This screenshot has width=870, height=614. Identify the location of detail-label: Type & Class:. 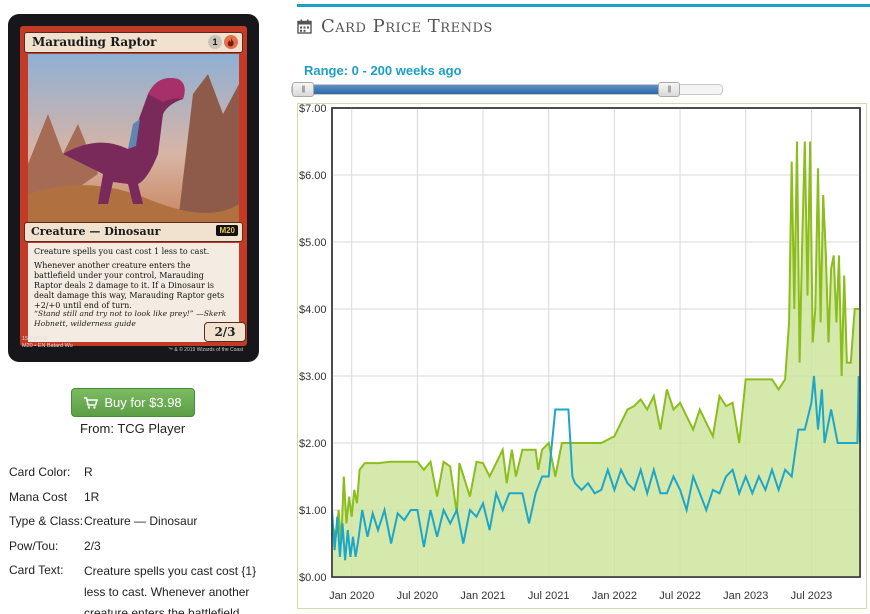
(46, 521).